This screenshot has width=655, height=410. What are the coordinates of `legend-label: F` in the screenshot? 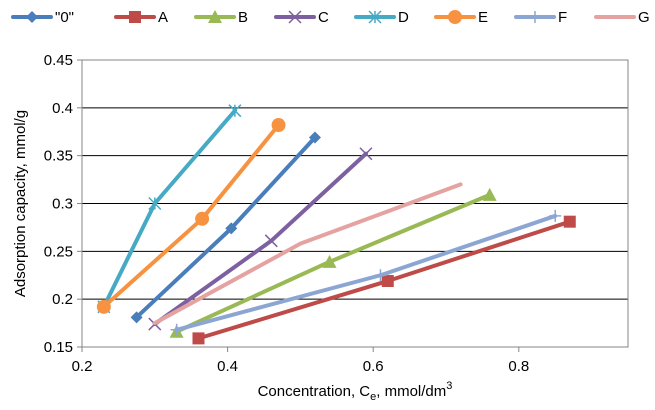 It's located at (562, 17).